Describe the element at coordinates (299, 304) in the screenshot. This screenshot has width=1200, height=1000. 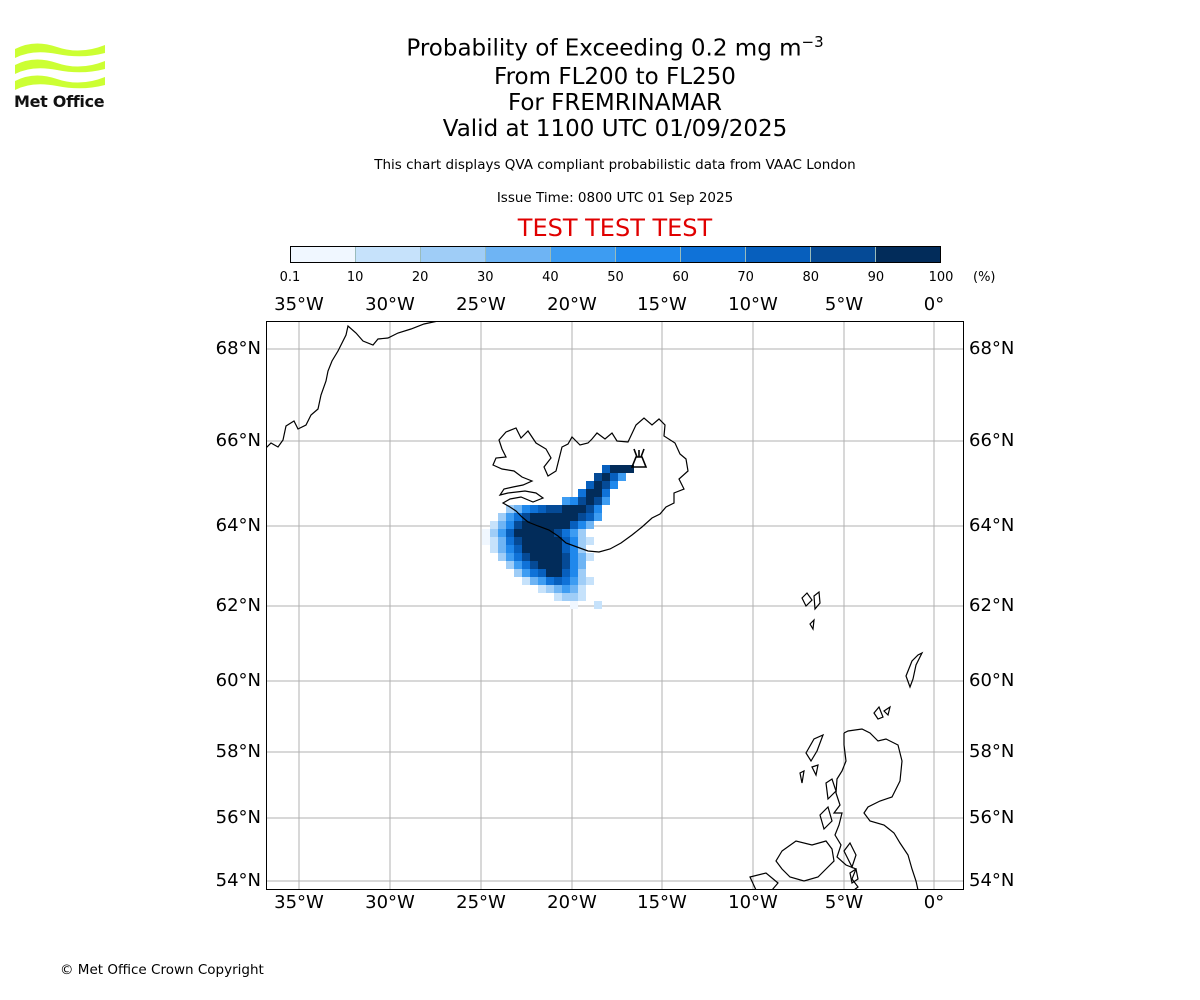
I see `longitude-label: 35°W` at that location.